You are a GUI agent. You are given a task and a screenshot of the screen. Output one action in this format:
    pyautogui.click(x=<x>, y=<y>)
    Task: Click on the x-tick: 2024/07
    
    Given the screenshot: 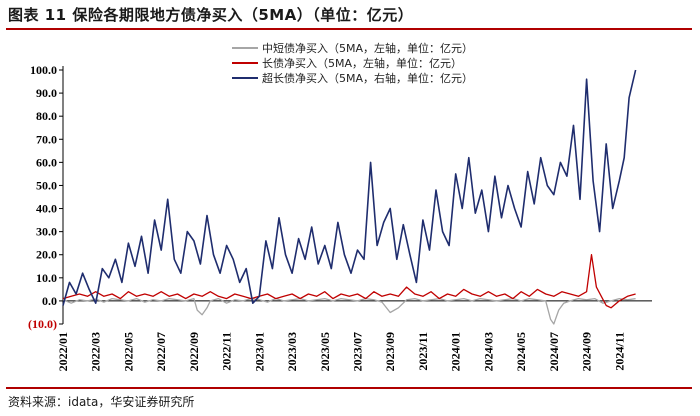 What is the action you would take?
    pyautogui.click(x=554, y=351)
    